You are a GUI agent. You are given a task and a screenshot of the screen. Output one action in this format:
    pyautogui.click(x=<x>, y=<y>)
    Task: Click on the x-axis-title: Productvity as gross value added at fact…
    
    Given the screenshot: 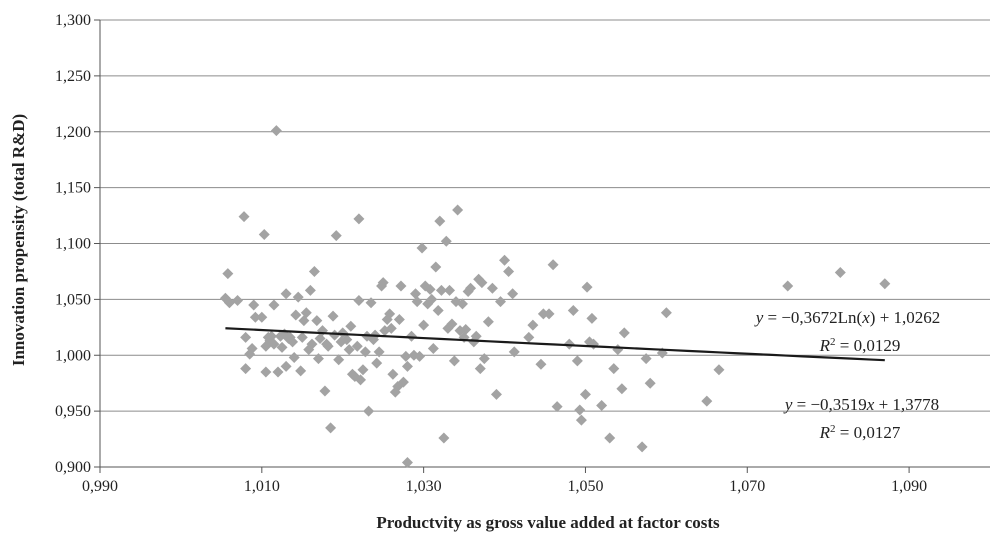 What is the action you would take?
    pyautogui.click(x=548, y=522)
    